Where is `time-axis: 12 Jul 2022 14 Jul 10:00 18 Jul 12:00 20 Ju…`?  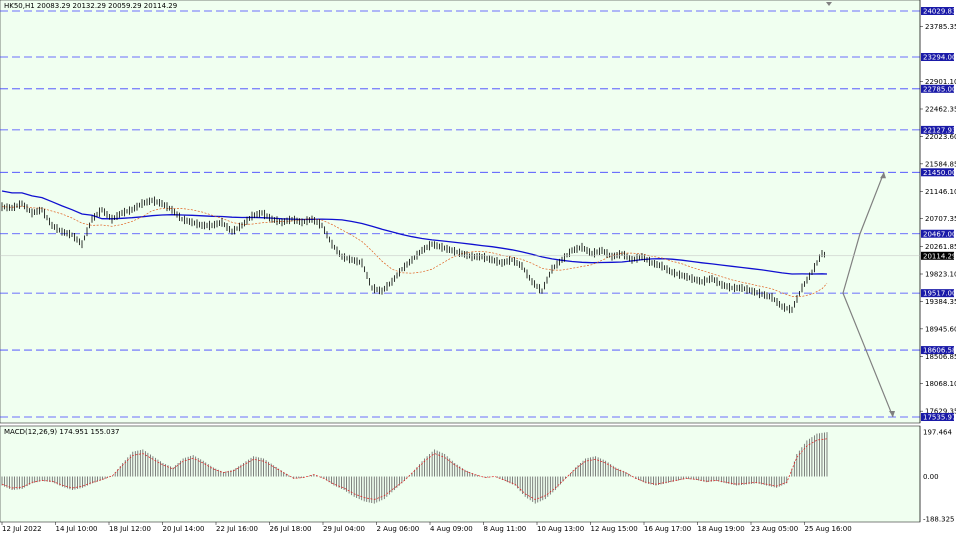
time-axis: 12 Jul 2022 14 Jul 10:00 18 Jul 12:00 20 Ju… is located at coordinates (426, 527).